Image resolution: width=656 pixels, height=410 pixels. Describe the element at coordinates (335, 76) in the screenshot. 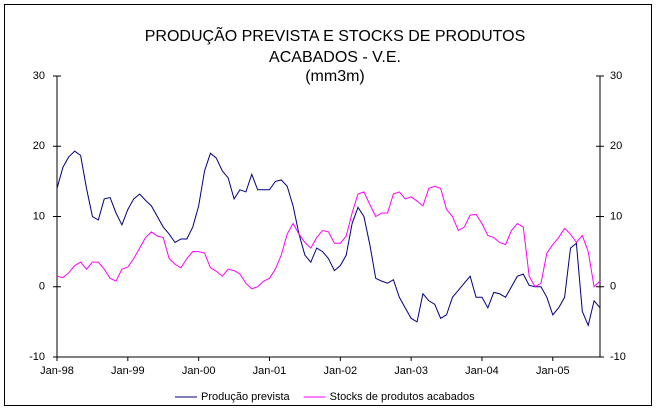

I see `chart-subtitle: (mm3m)` at that location.